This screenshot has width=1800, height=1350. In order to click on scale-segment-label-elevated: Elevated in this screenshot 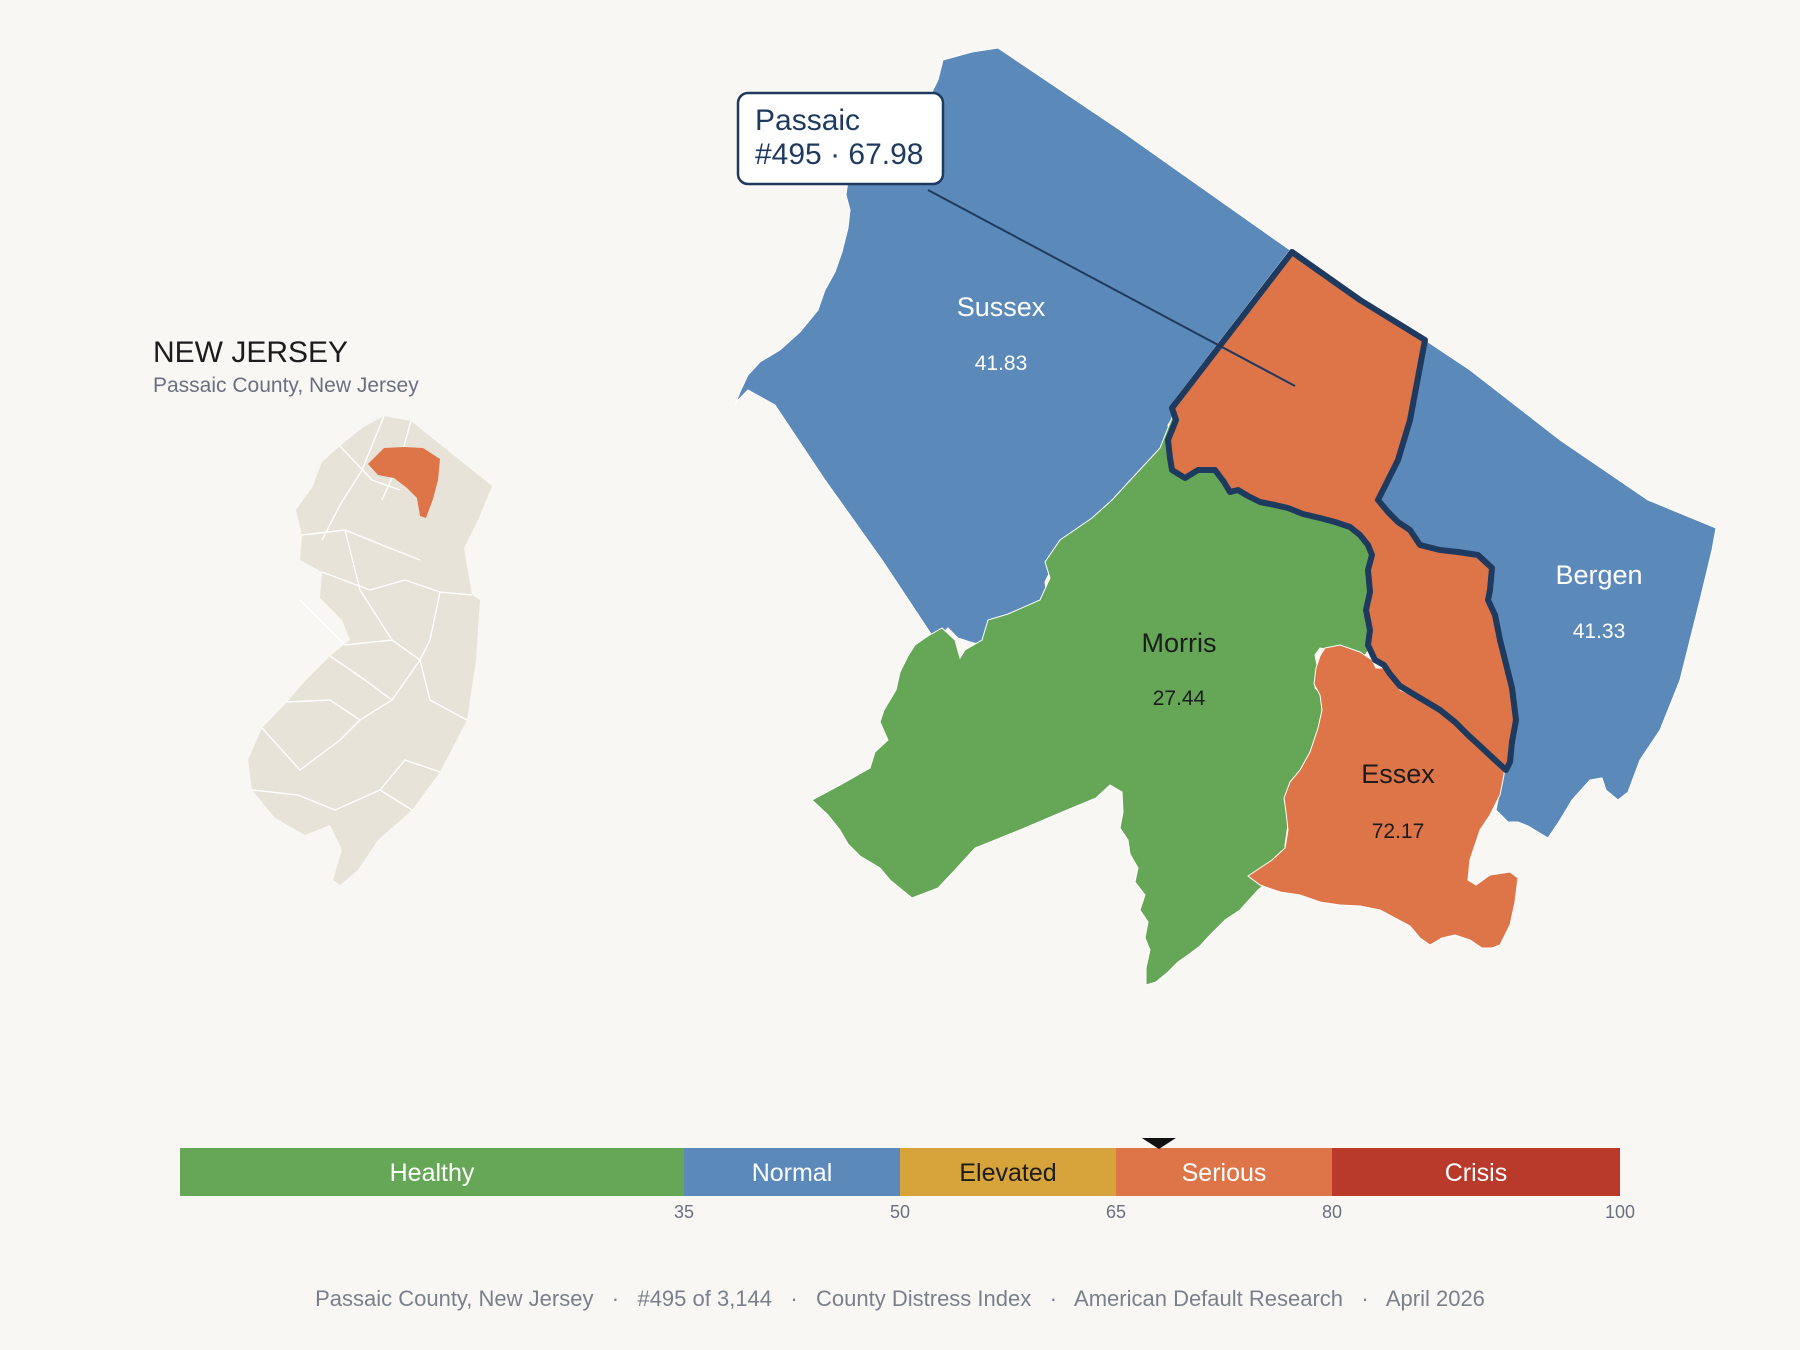, I will do `click(1007, 1173)`.